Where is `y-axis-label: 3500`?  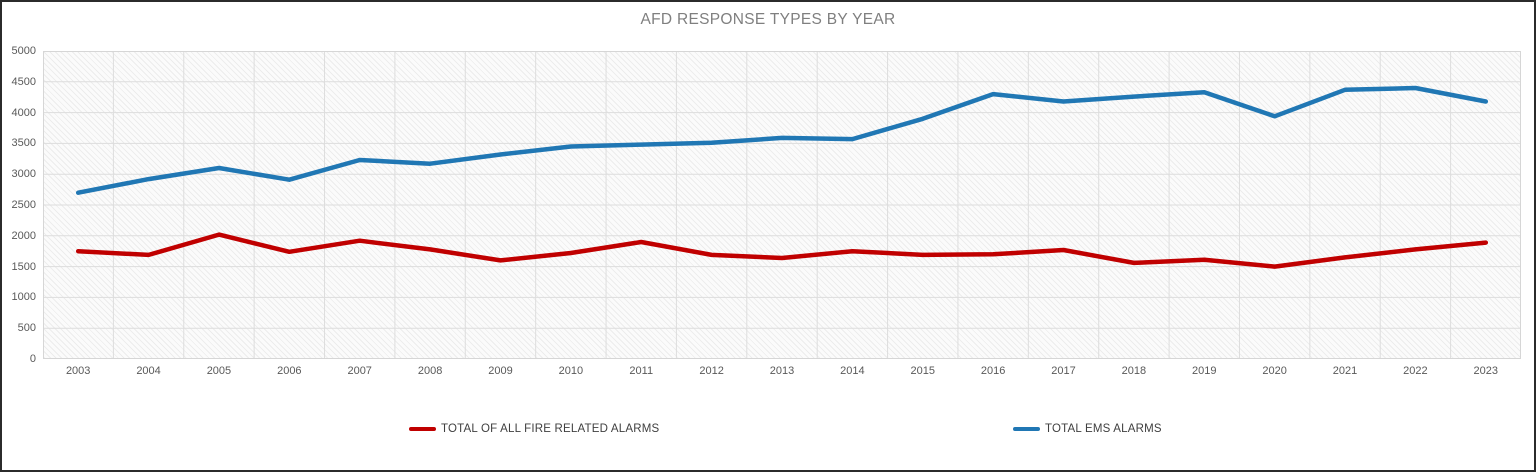 y-axis-label: 3500 is located at coordinates (23, 143).